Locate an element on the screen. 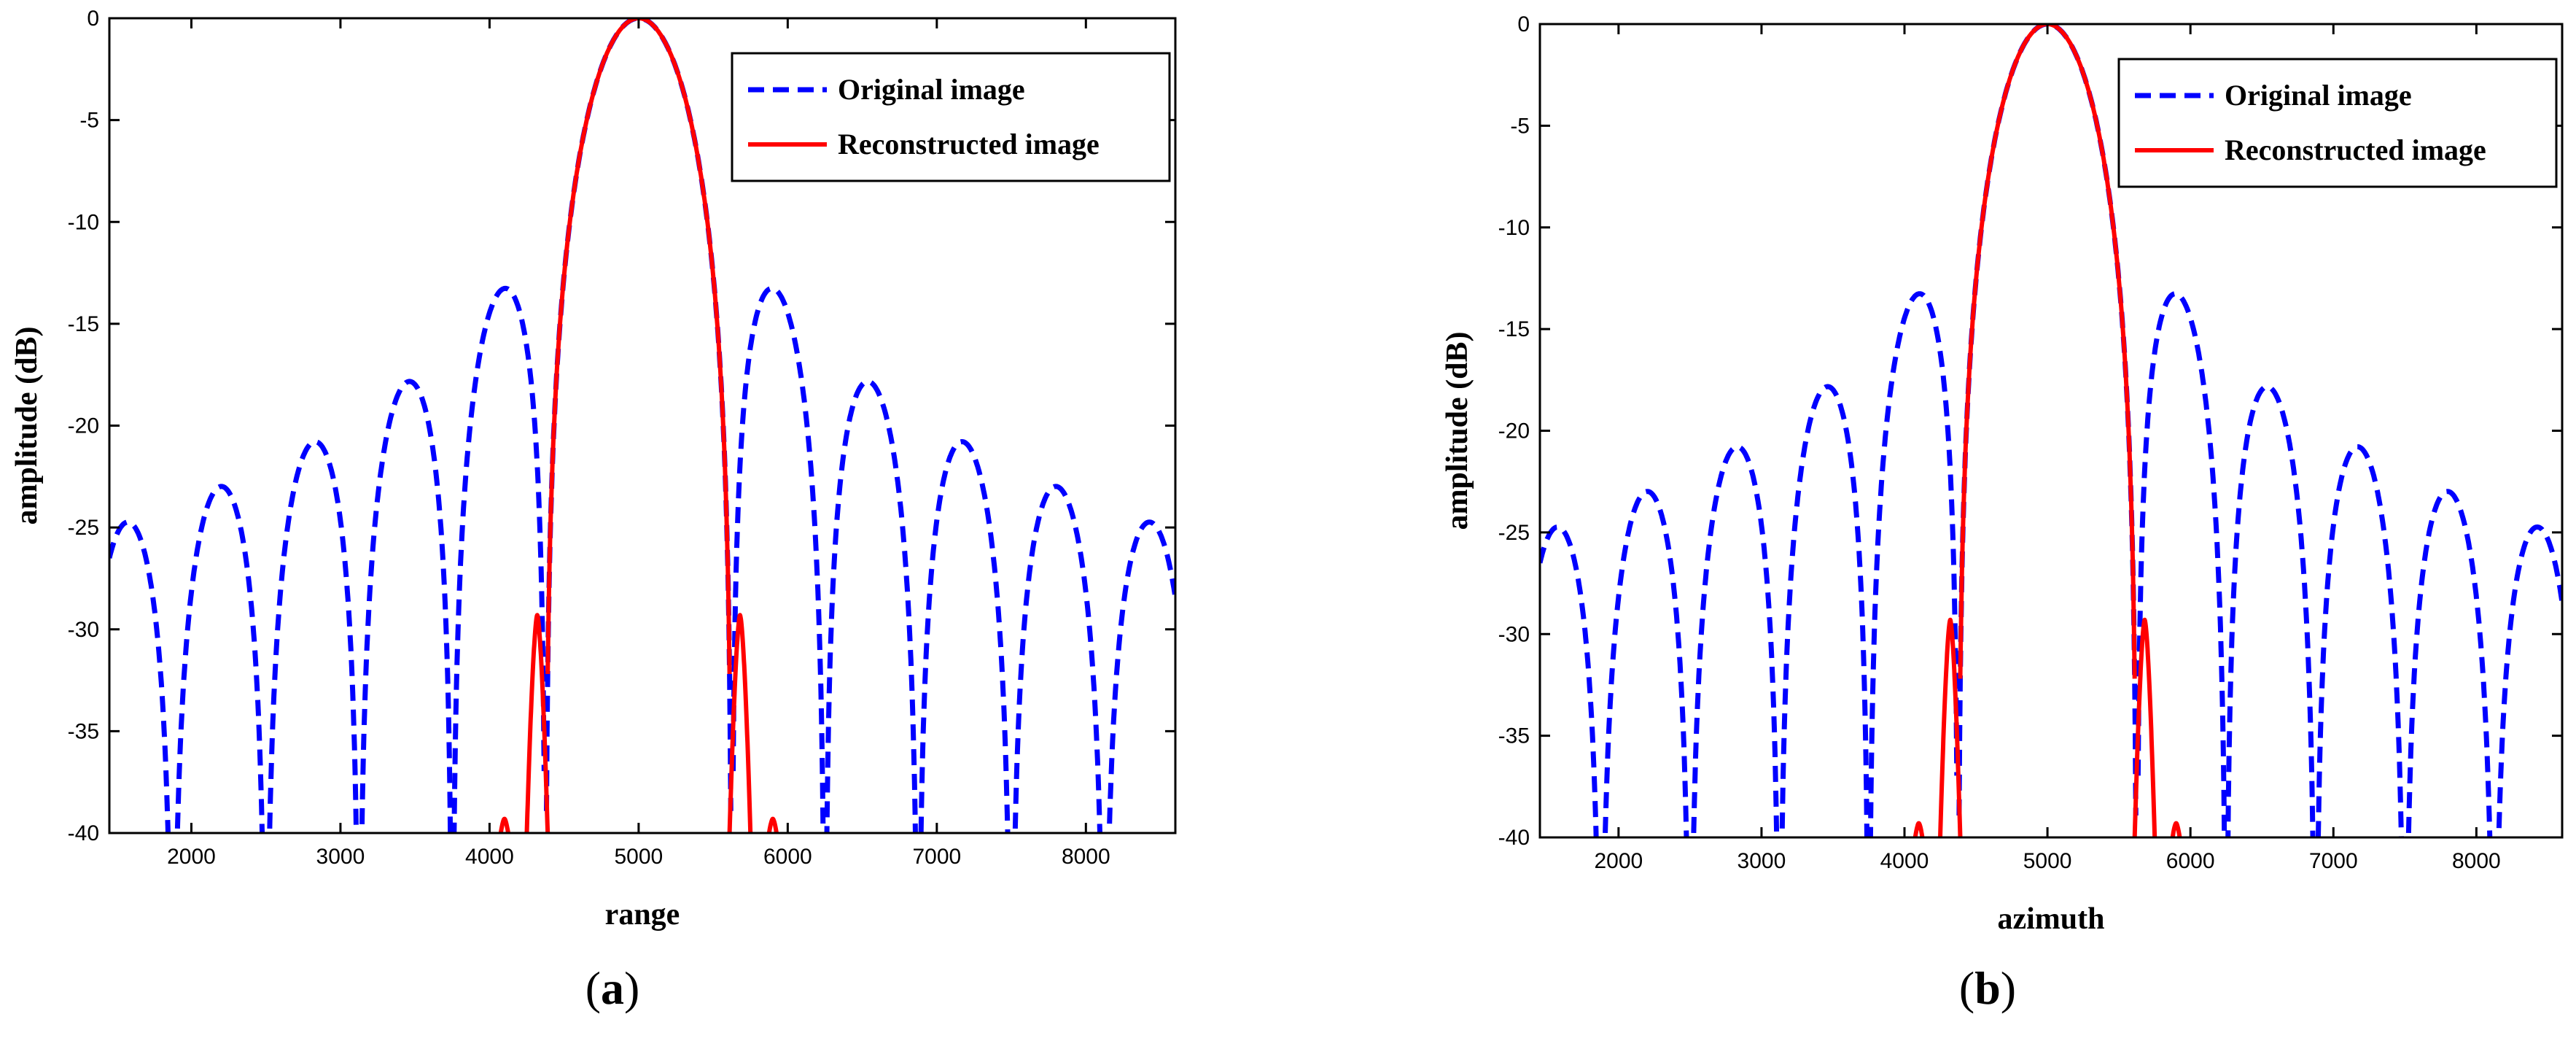 This screenshot has width=2576, height=1038. x-axis-label: azimuth is located at coordinates (2051, 919).